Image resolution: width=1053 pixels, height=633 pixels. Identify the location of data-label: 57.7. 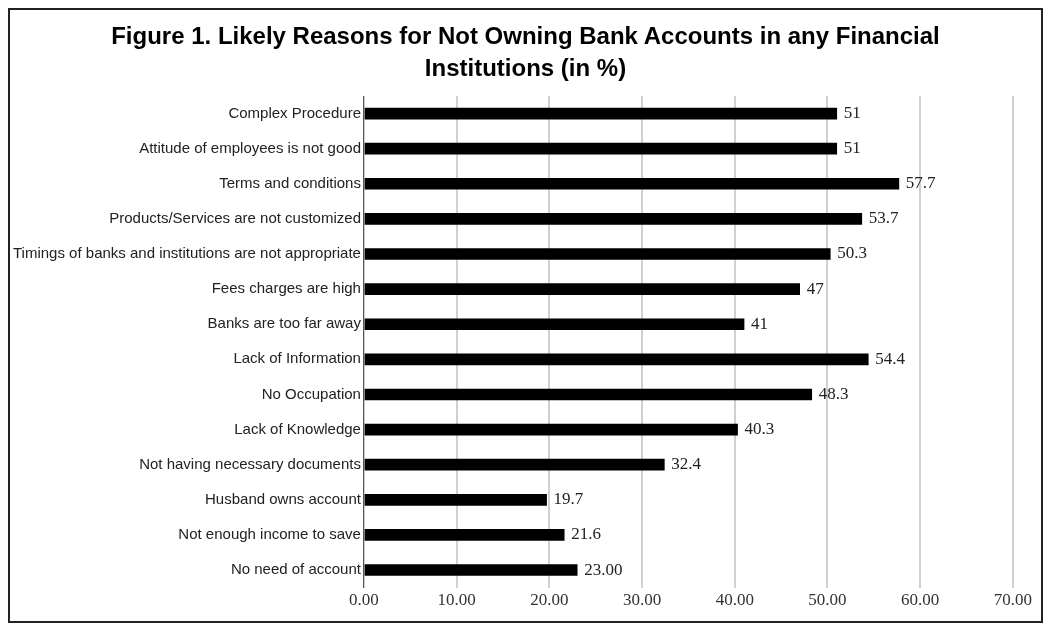
(921, 183).